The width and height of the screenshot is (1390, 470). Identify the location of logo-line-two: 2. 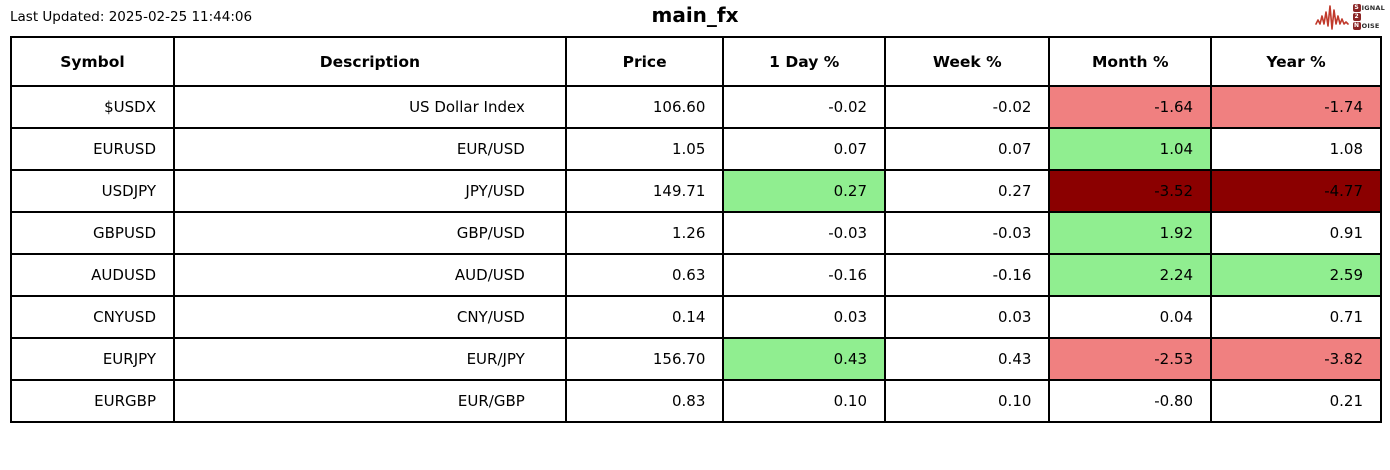
(1368, 17).